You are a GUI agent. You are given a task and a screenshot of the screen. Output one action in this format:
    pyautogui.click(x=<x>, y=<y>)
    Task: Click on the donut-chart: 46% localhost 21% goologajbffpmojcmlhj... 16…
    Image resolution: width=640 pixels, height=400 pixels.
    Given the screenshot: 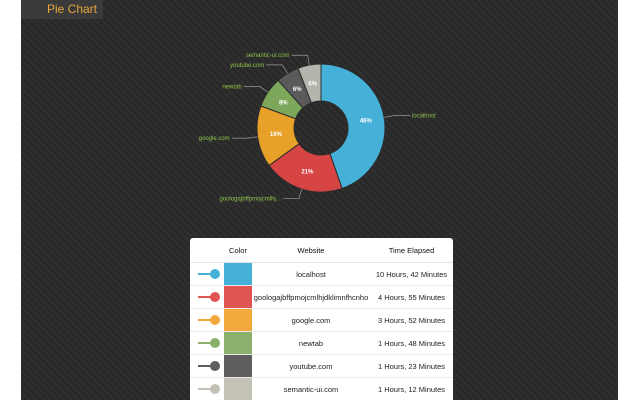 What is the action you would take?
    pyautogui.click(x=317, y=128)
    